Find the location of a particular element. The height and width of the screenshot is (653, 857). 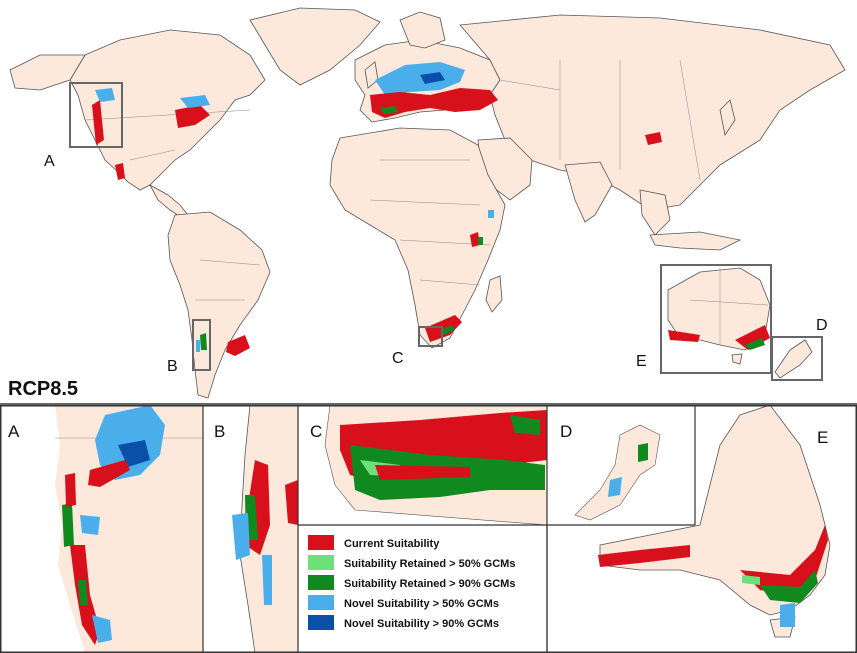

legend-swatch-current is located at coordinates (321, 542).